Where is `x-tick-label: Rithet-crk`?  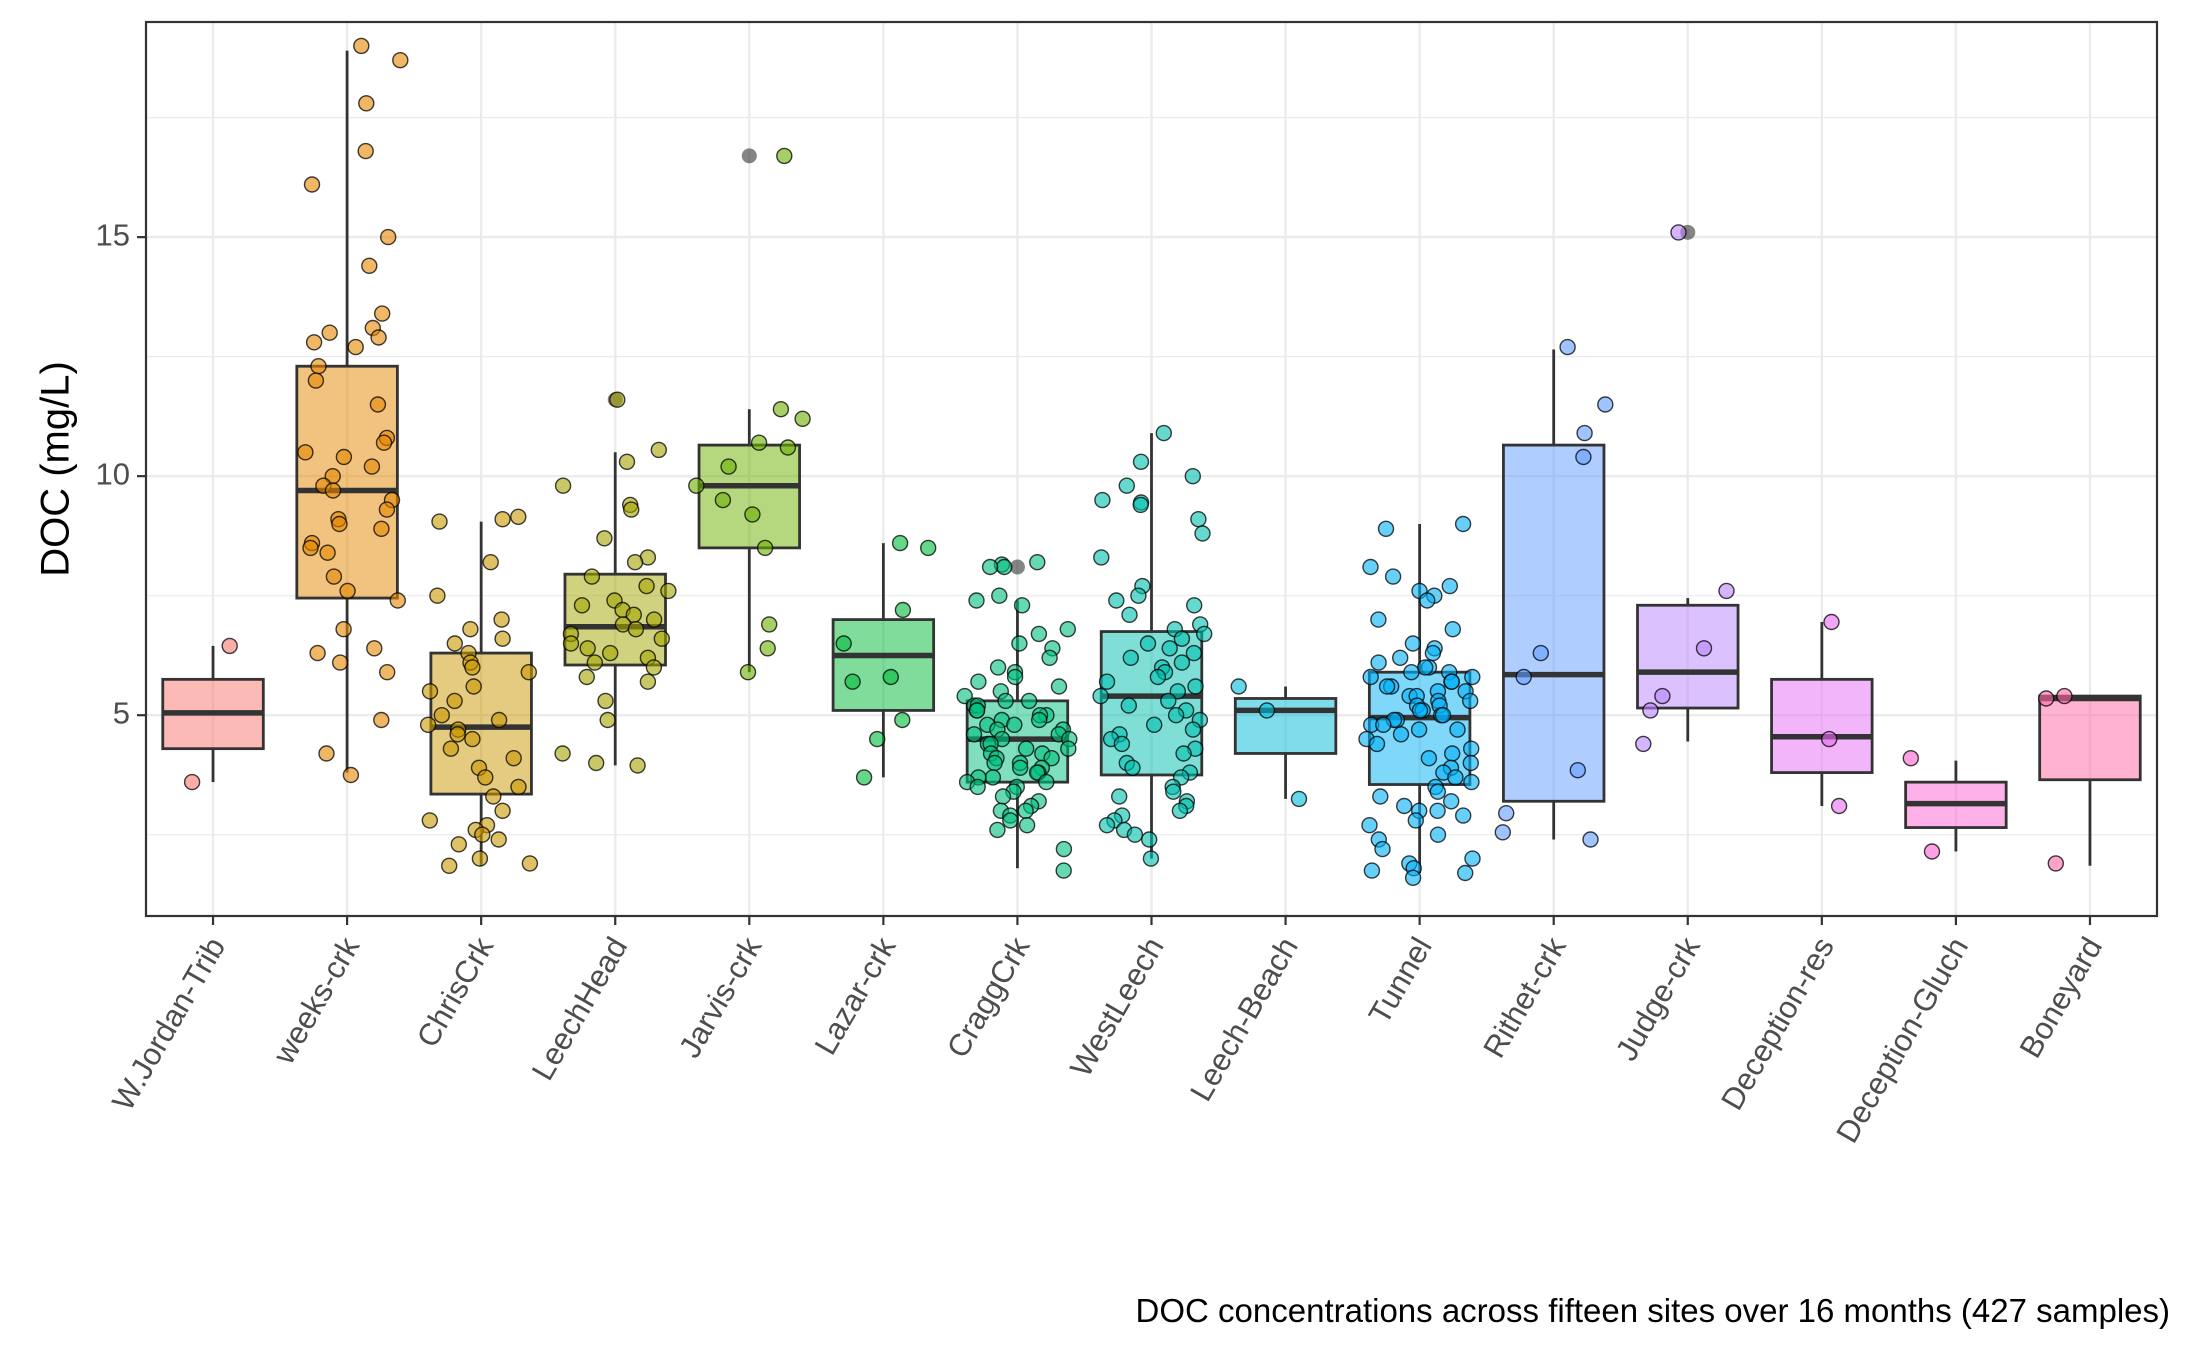 x-tick-label: Rithet-crk is located at coordinates (1524, 997).